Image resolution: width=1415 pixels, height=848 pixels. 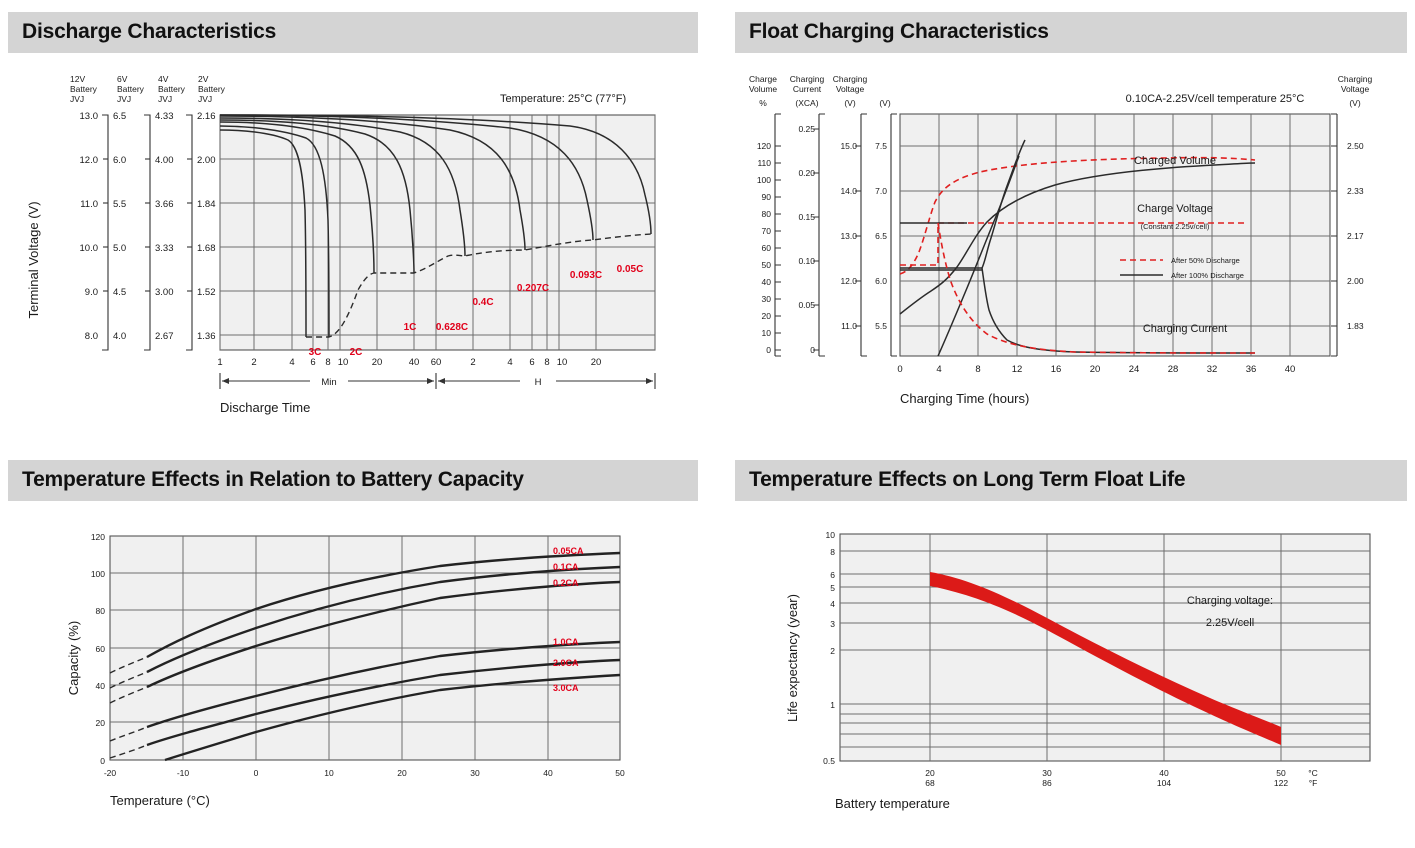 What do you see at coordinates (91, 292) in the screenshot?
I see `yscale-0-tick-4: 9.0` at bounding box center [91, 292].